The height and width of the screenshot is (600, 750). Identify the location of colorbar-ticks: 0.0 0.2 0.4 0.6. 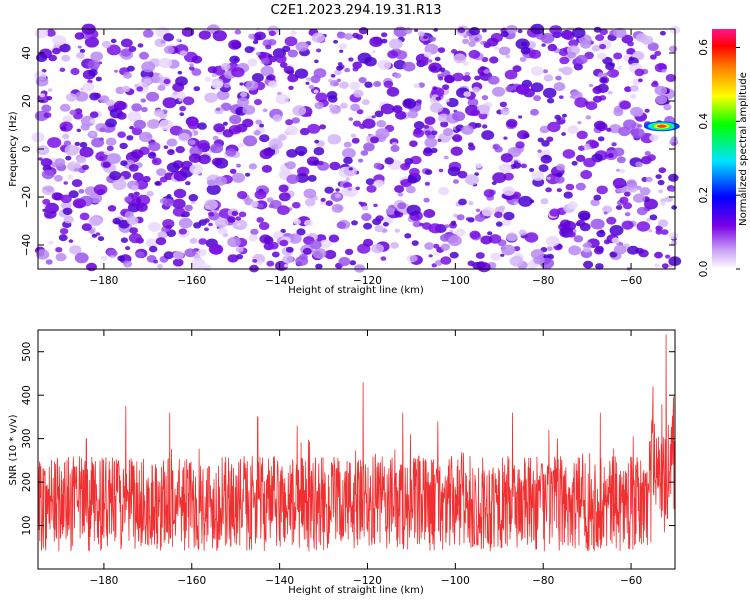
(719, 158).